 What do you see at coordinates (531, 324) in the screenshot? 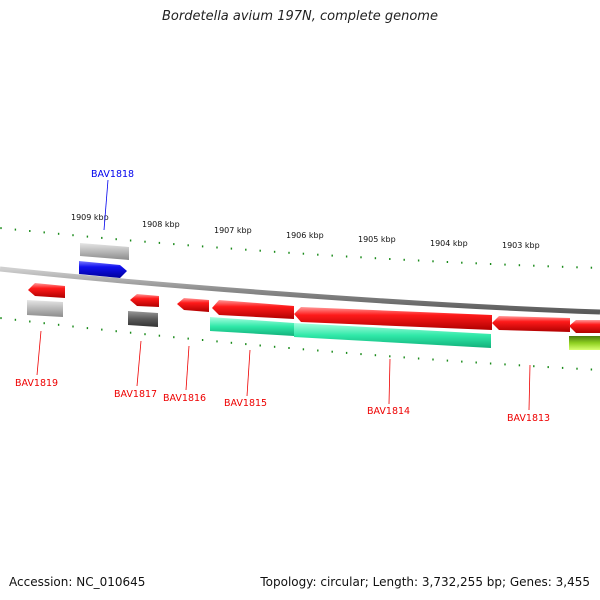
I see `gene-arrow-bav1813` at bounding box center [531, 324].